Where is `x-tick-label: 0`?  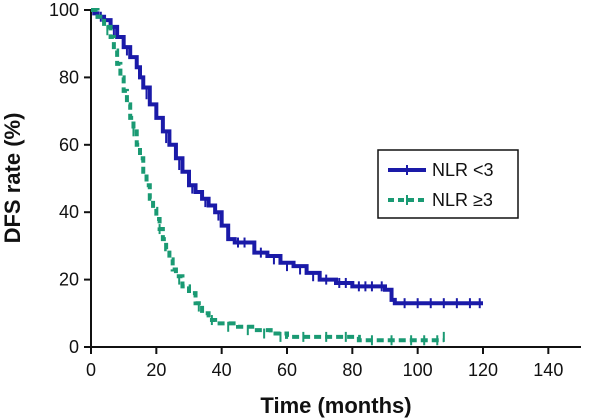
x-tick-label: 0 is located at coordinates (91, 370).